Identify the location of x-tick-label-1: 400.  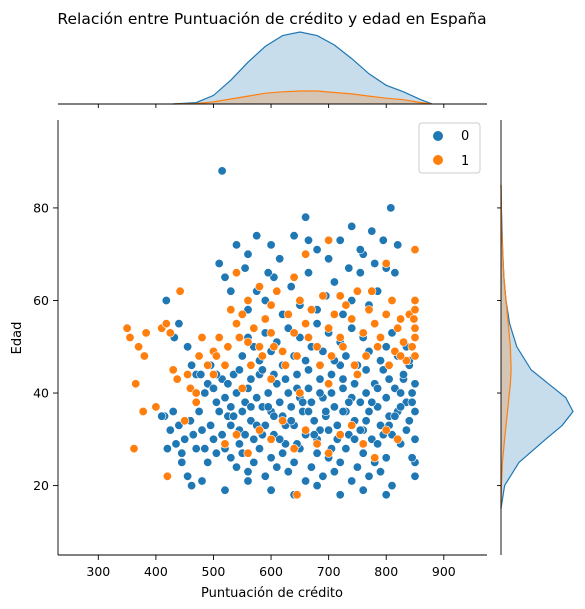
(156, 571).